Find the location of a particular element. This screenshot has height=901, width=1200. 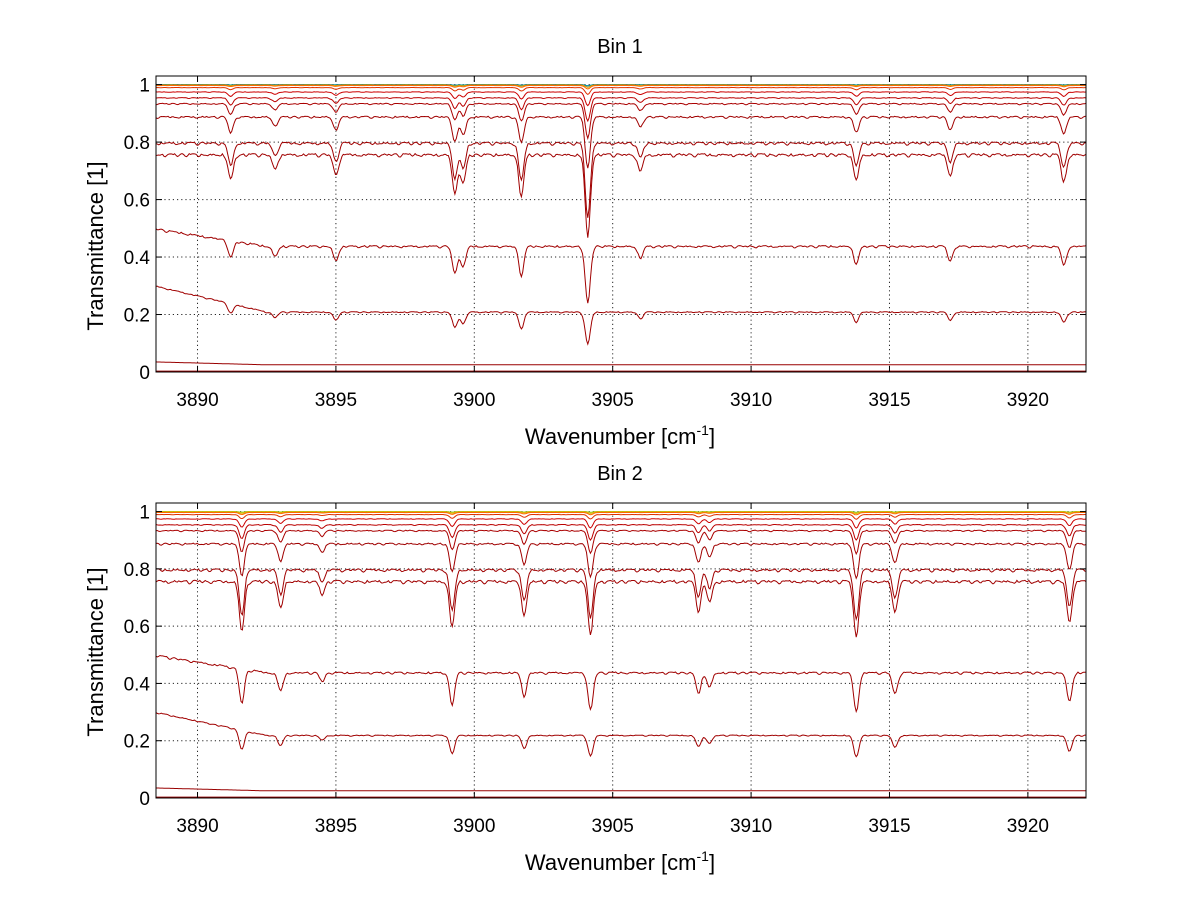

bin-2-x-axis-label-main: Wavenumber [cm is located at coordinates (611, 862).